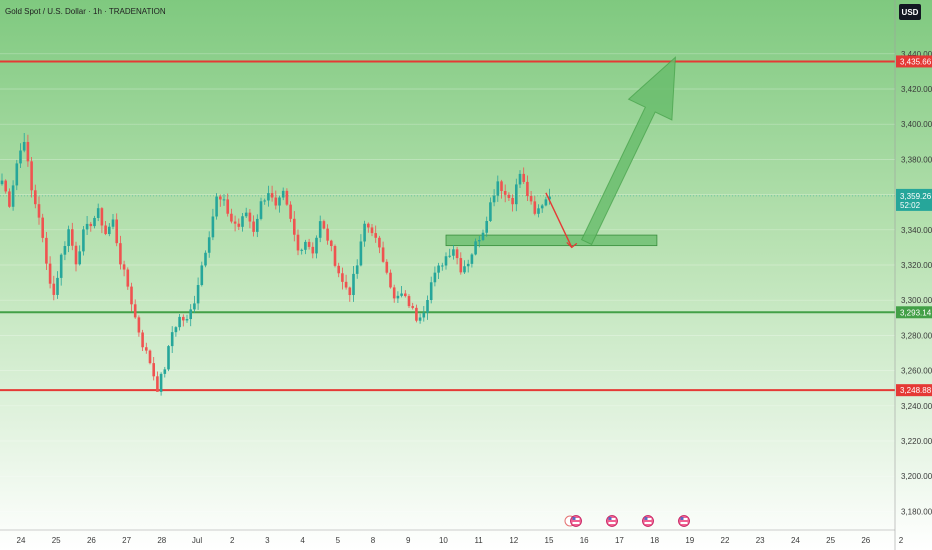 The image size is (932, 550). I want to click on x-tick-label: Jul, so click(197, 540).